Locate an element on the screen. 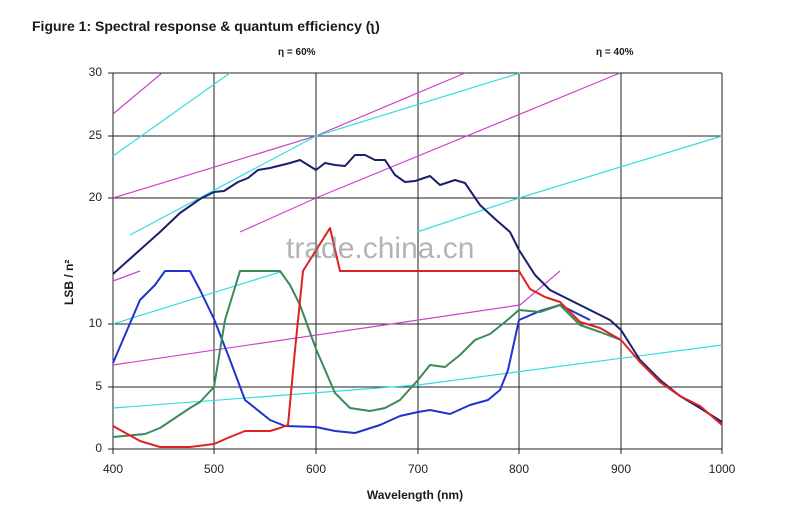 The width and height of the screenshot is (800, 527). x-tick: 800 is located at coordinates (519, 469).